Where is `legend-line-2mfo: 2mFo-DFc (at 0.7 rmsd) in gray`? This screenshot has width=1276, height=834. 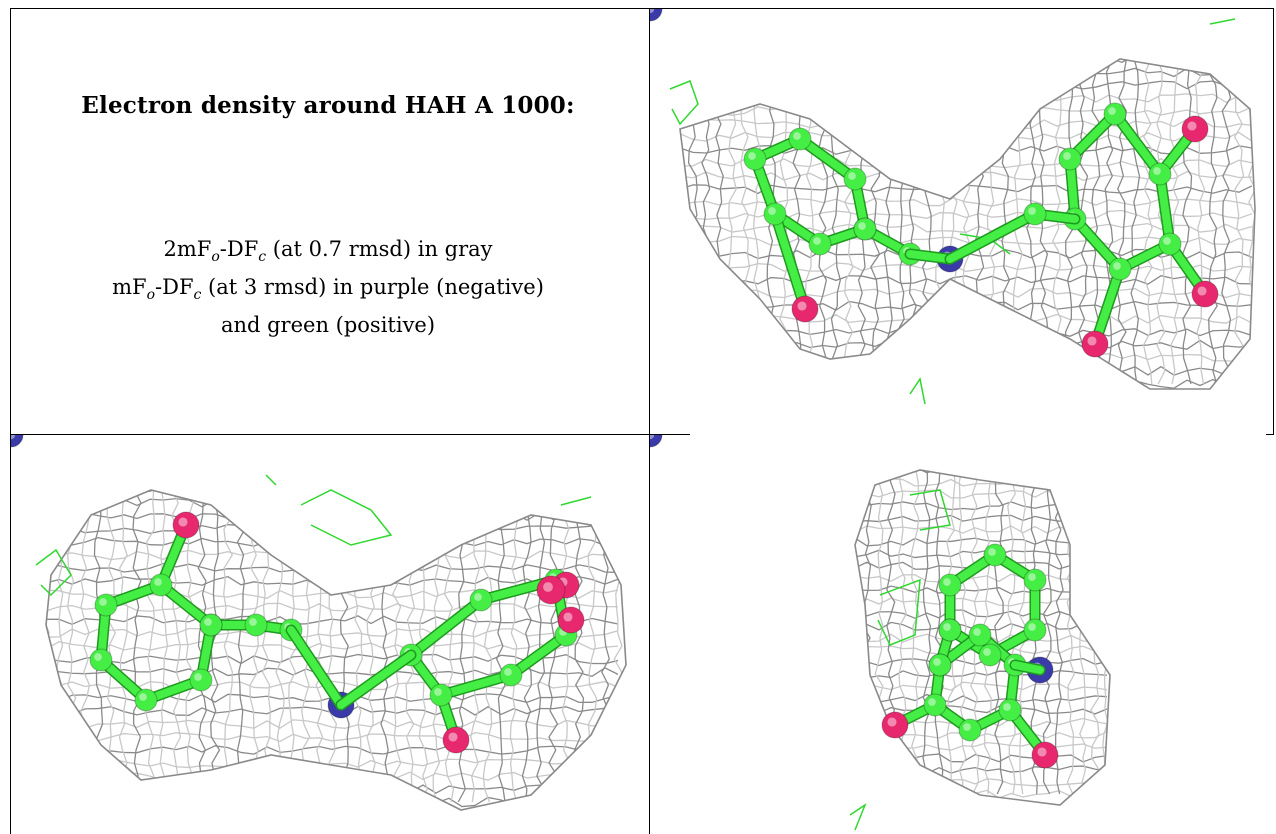
legend-line-2mfo: 2mFo-DFc (at 0.7 rmsd) in gray is located at coordinates (328, 251).